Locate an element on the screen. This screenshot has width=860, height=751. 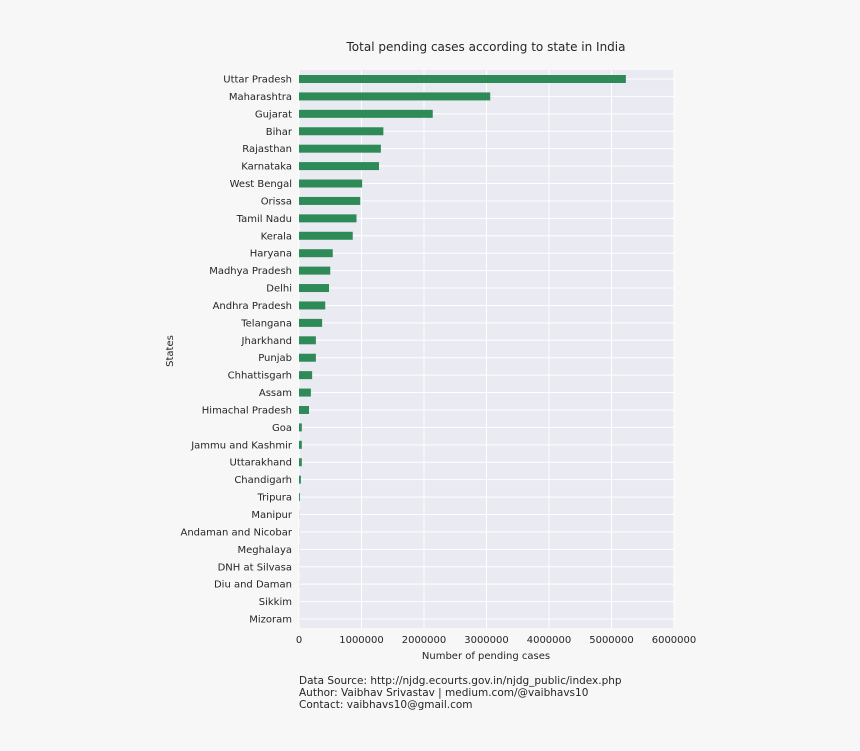
y-tick-label: Assam is located at coordinates (275, 393).